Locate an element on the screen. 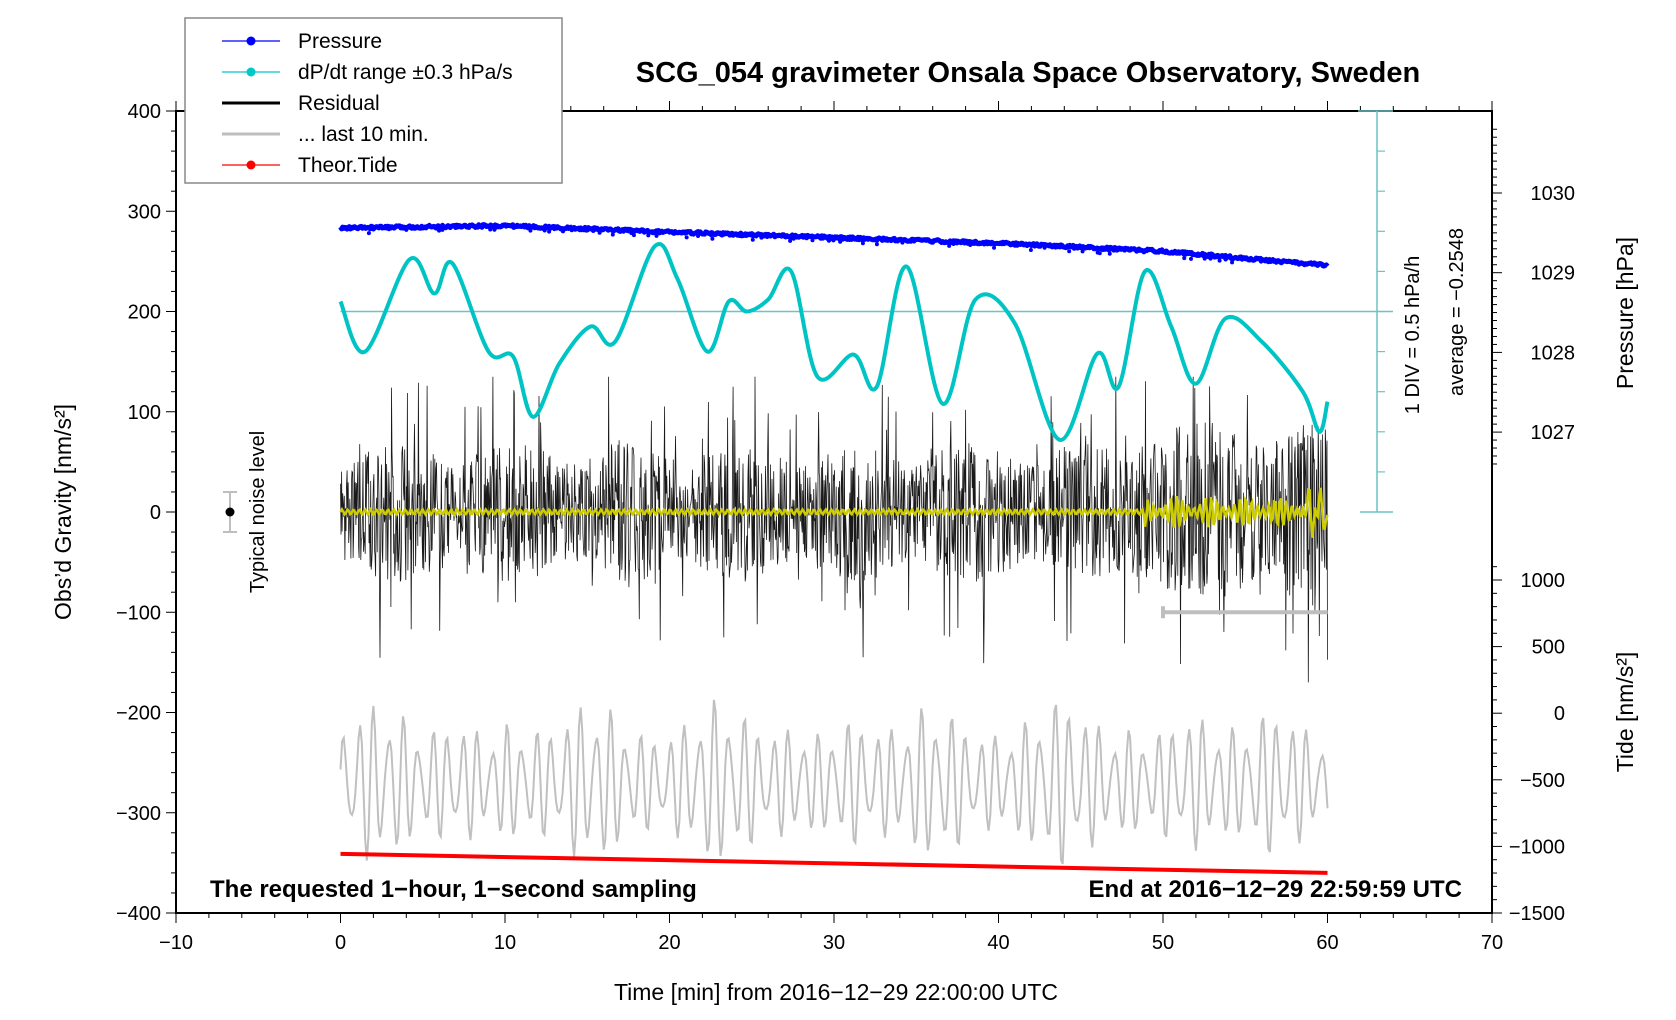 This screenshot has width=1676, height=1020. pressure-tick-labels: 1030 1029 1028 1027 is located at coordinates (1553, 313).